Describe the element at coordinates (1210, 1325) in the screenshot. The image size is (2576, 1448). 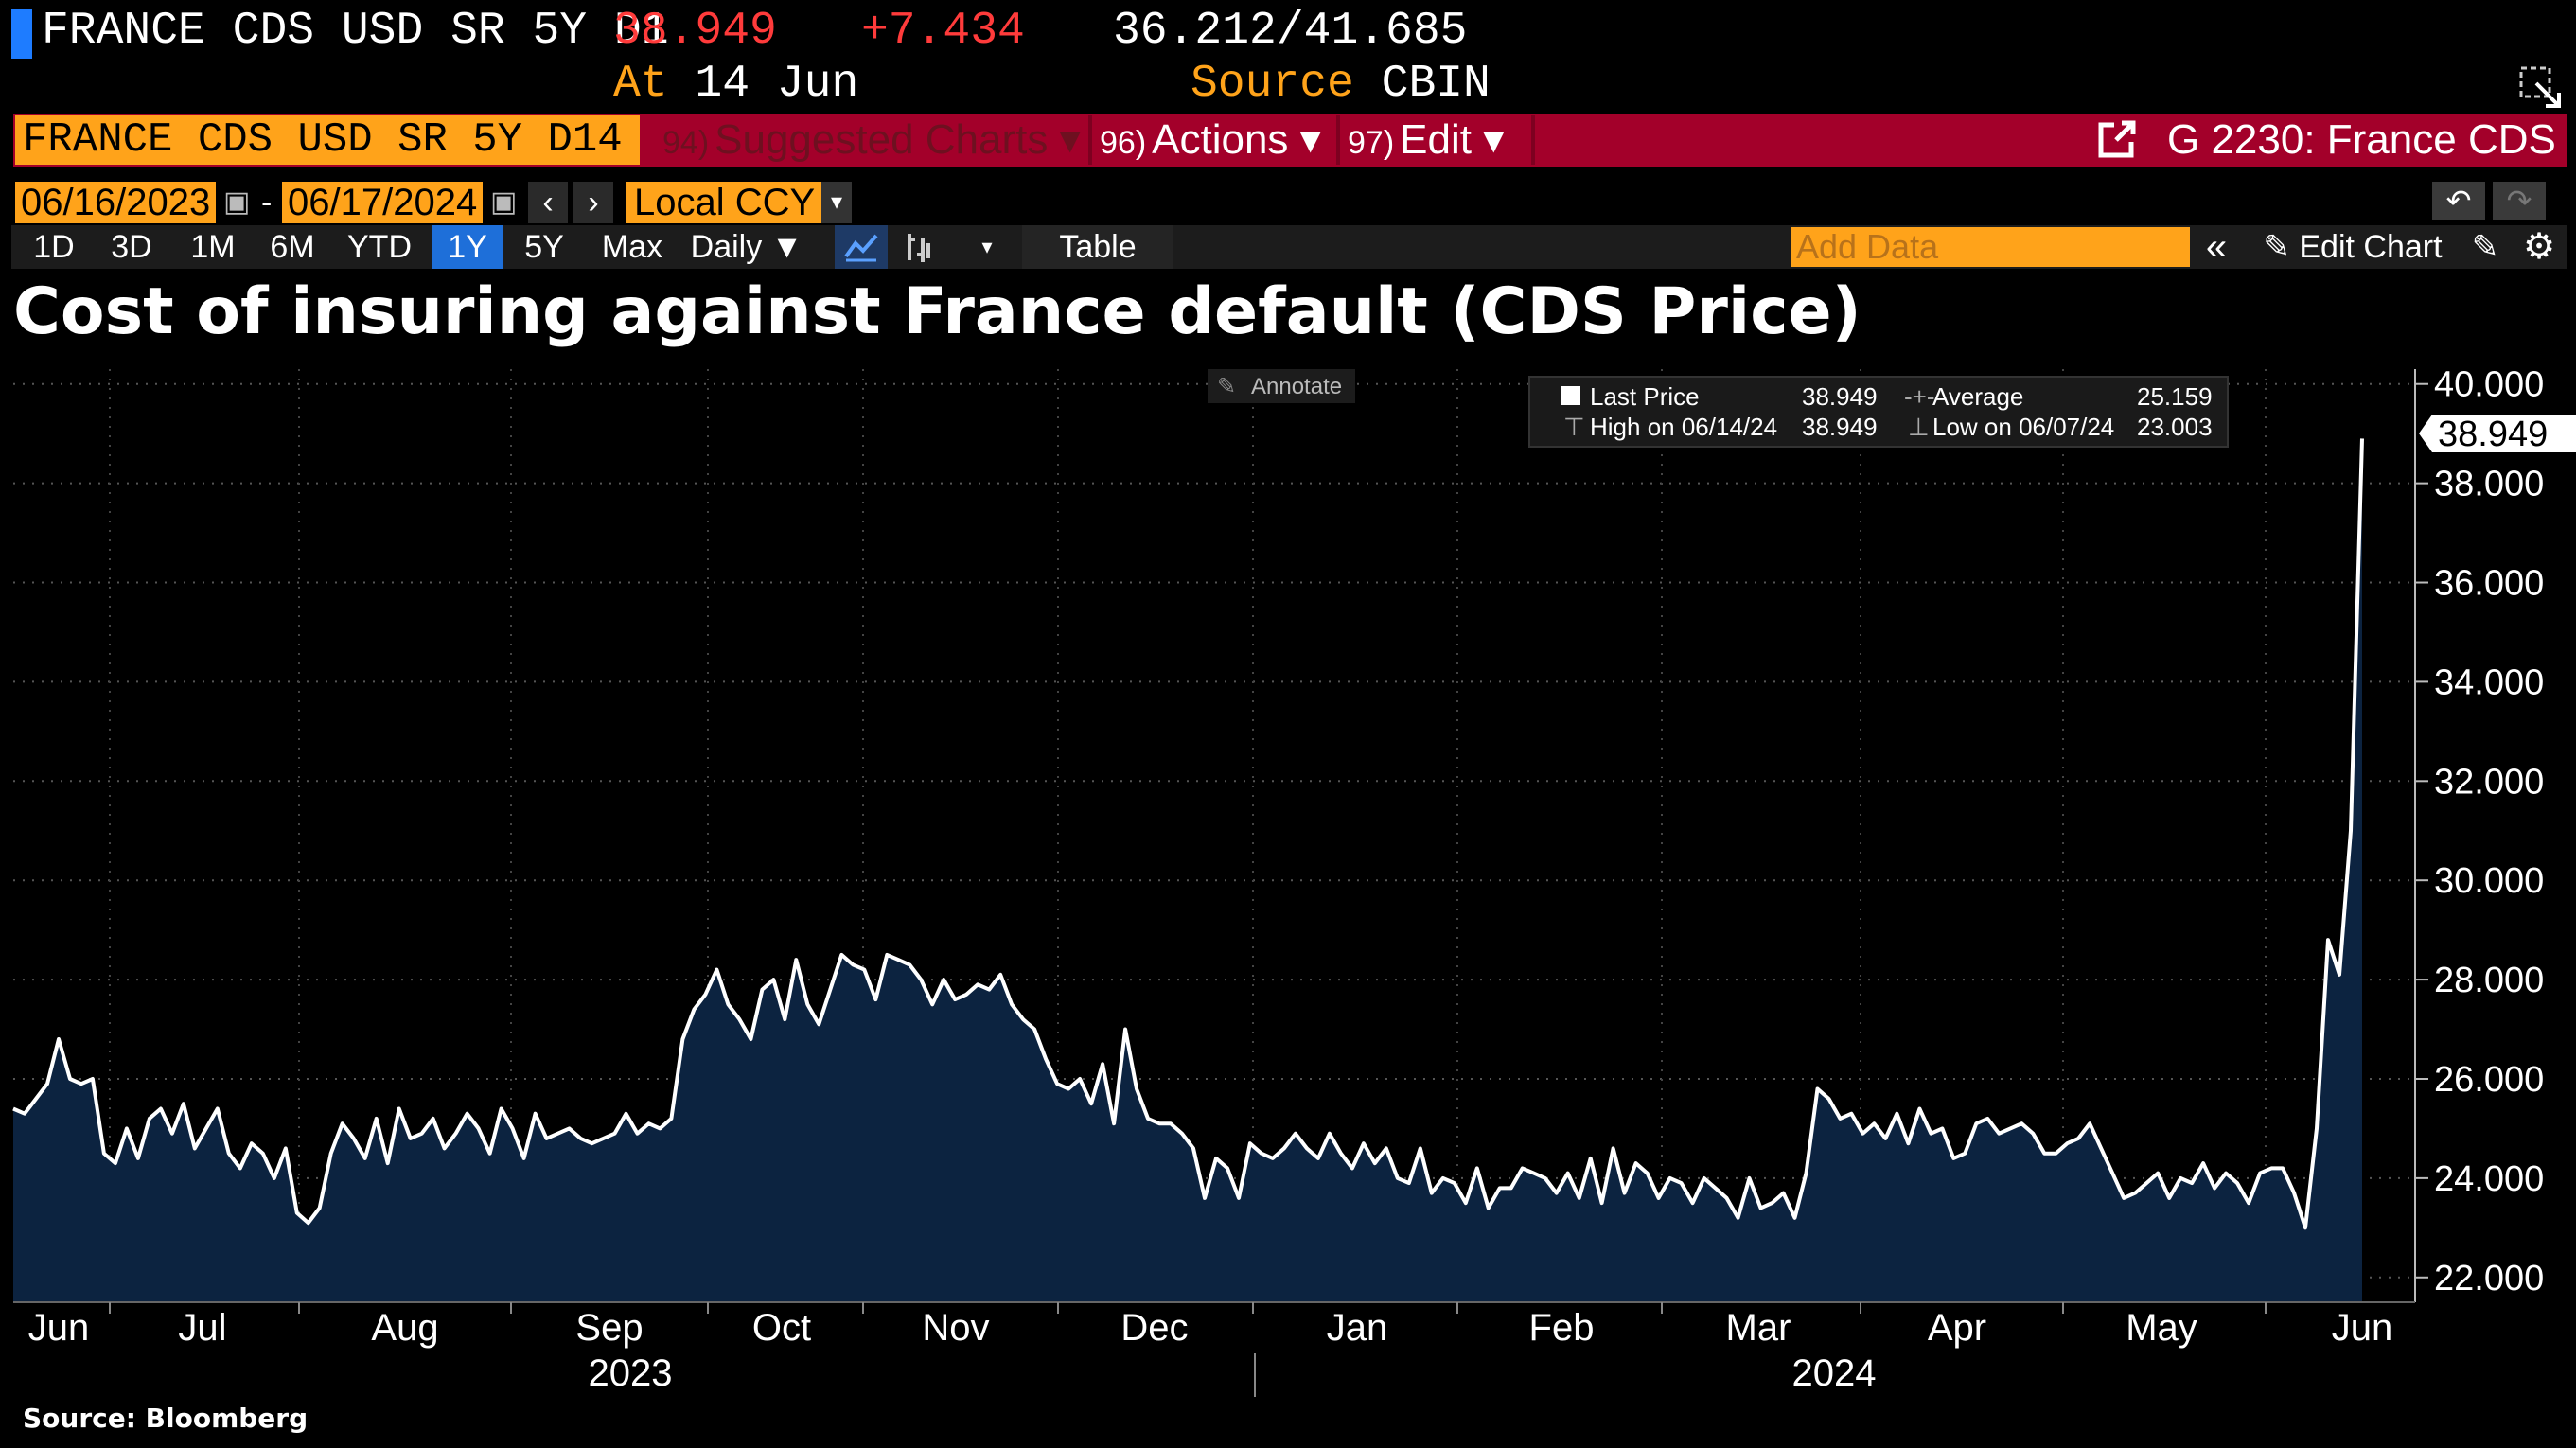
I see `x-axis: Jun Jul Aug Sep Oct Nov Dec Jan Feb Mar Apr May Jun` at that location.